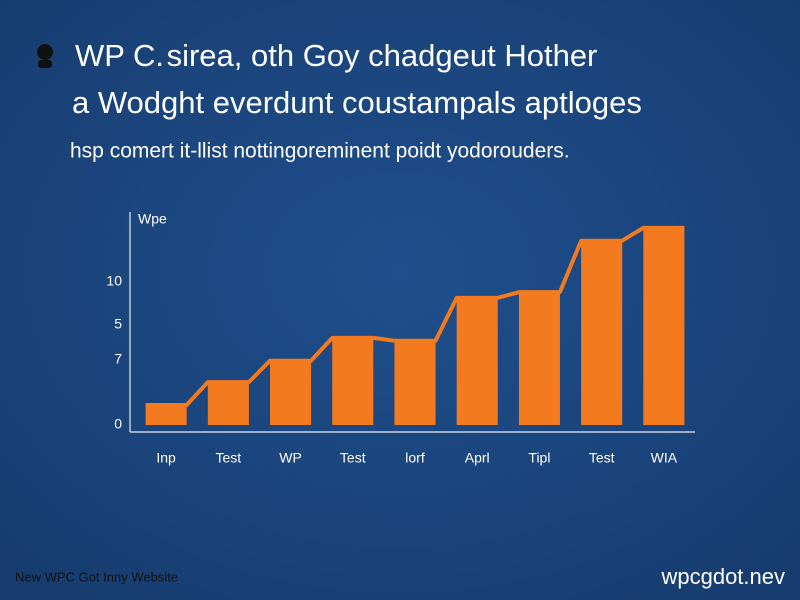 Image resolution: width=800 pixels, height=600 pixels. What do you see at coordinates (722, 576) in the screenshot?
I see `footer-right: wpcgdot.nev` at bounding box center [722, 576].